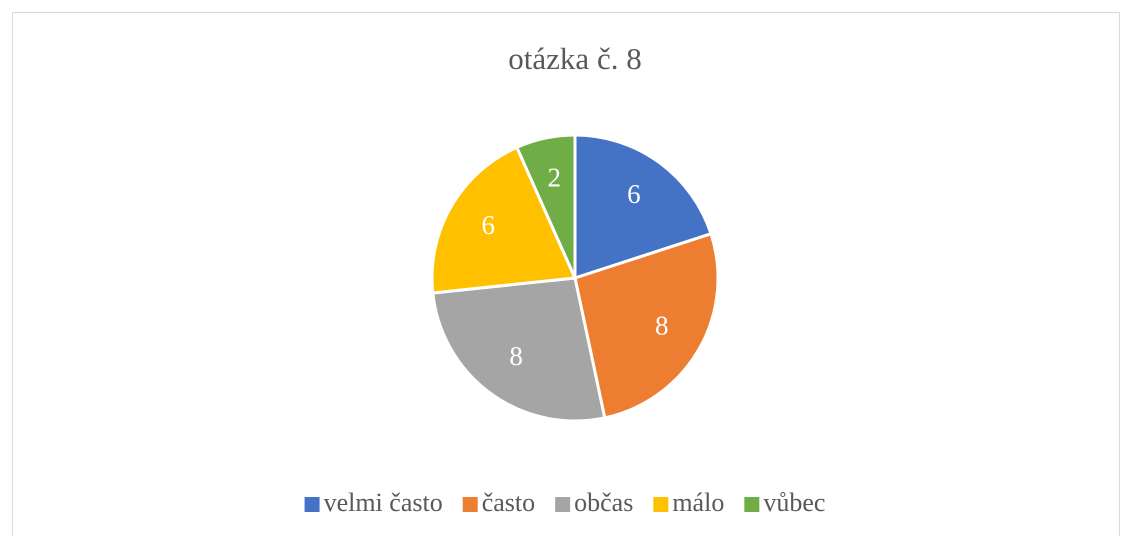 This screenshot has height=536, width=1131. What do you see at coordinates (603, 502) in the screenshot?
I see `legend-label: občas` at bounding box center [603, 502].